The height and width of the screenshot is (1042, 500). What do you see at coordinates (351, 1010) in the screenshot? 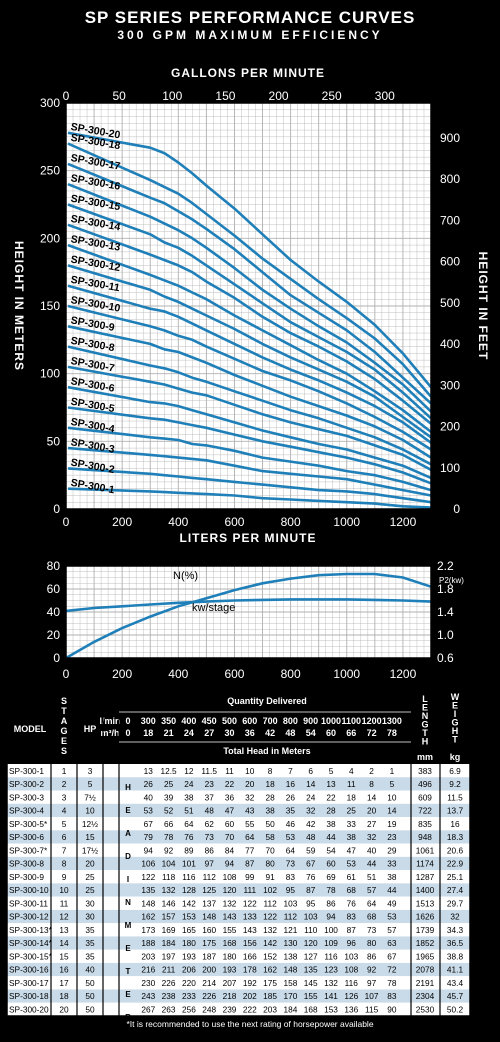
I see `cell-head: 136` at bounding box center [351, 1010].